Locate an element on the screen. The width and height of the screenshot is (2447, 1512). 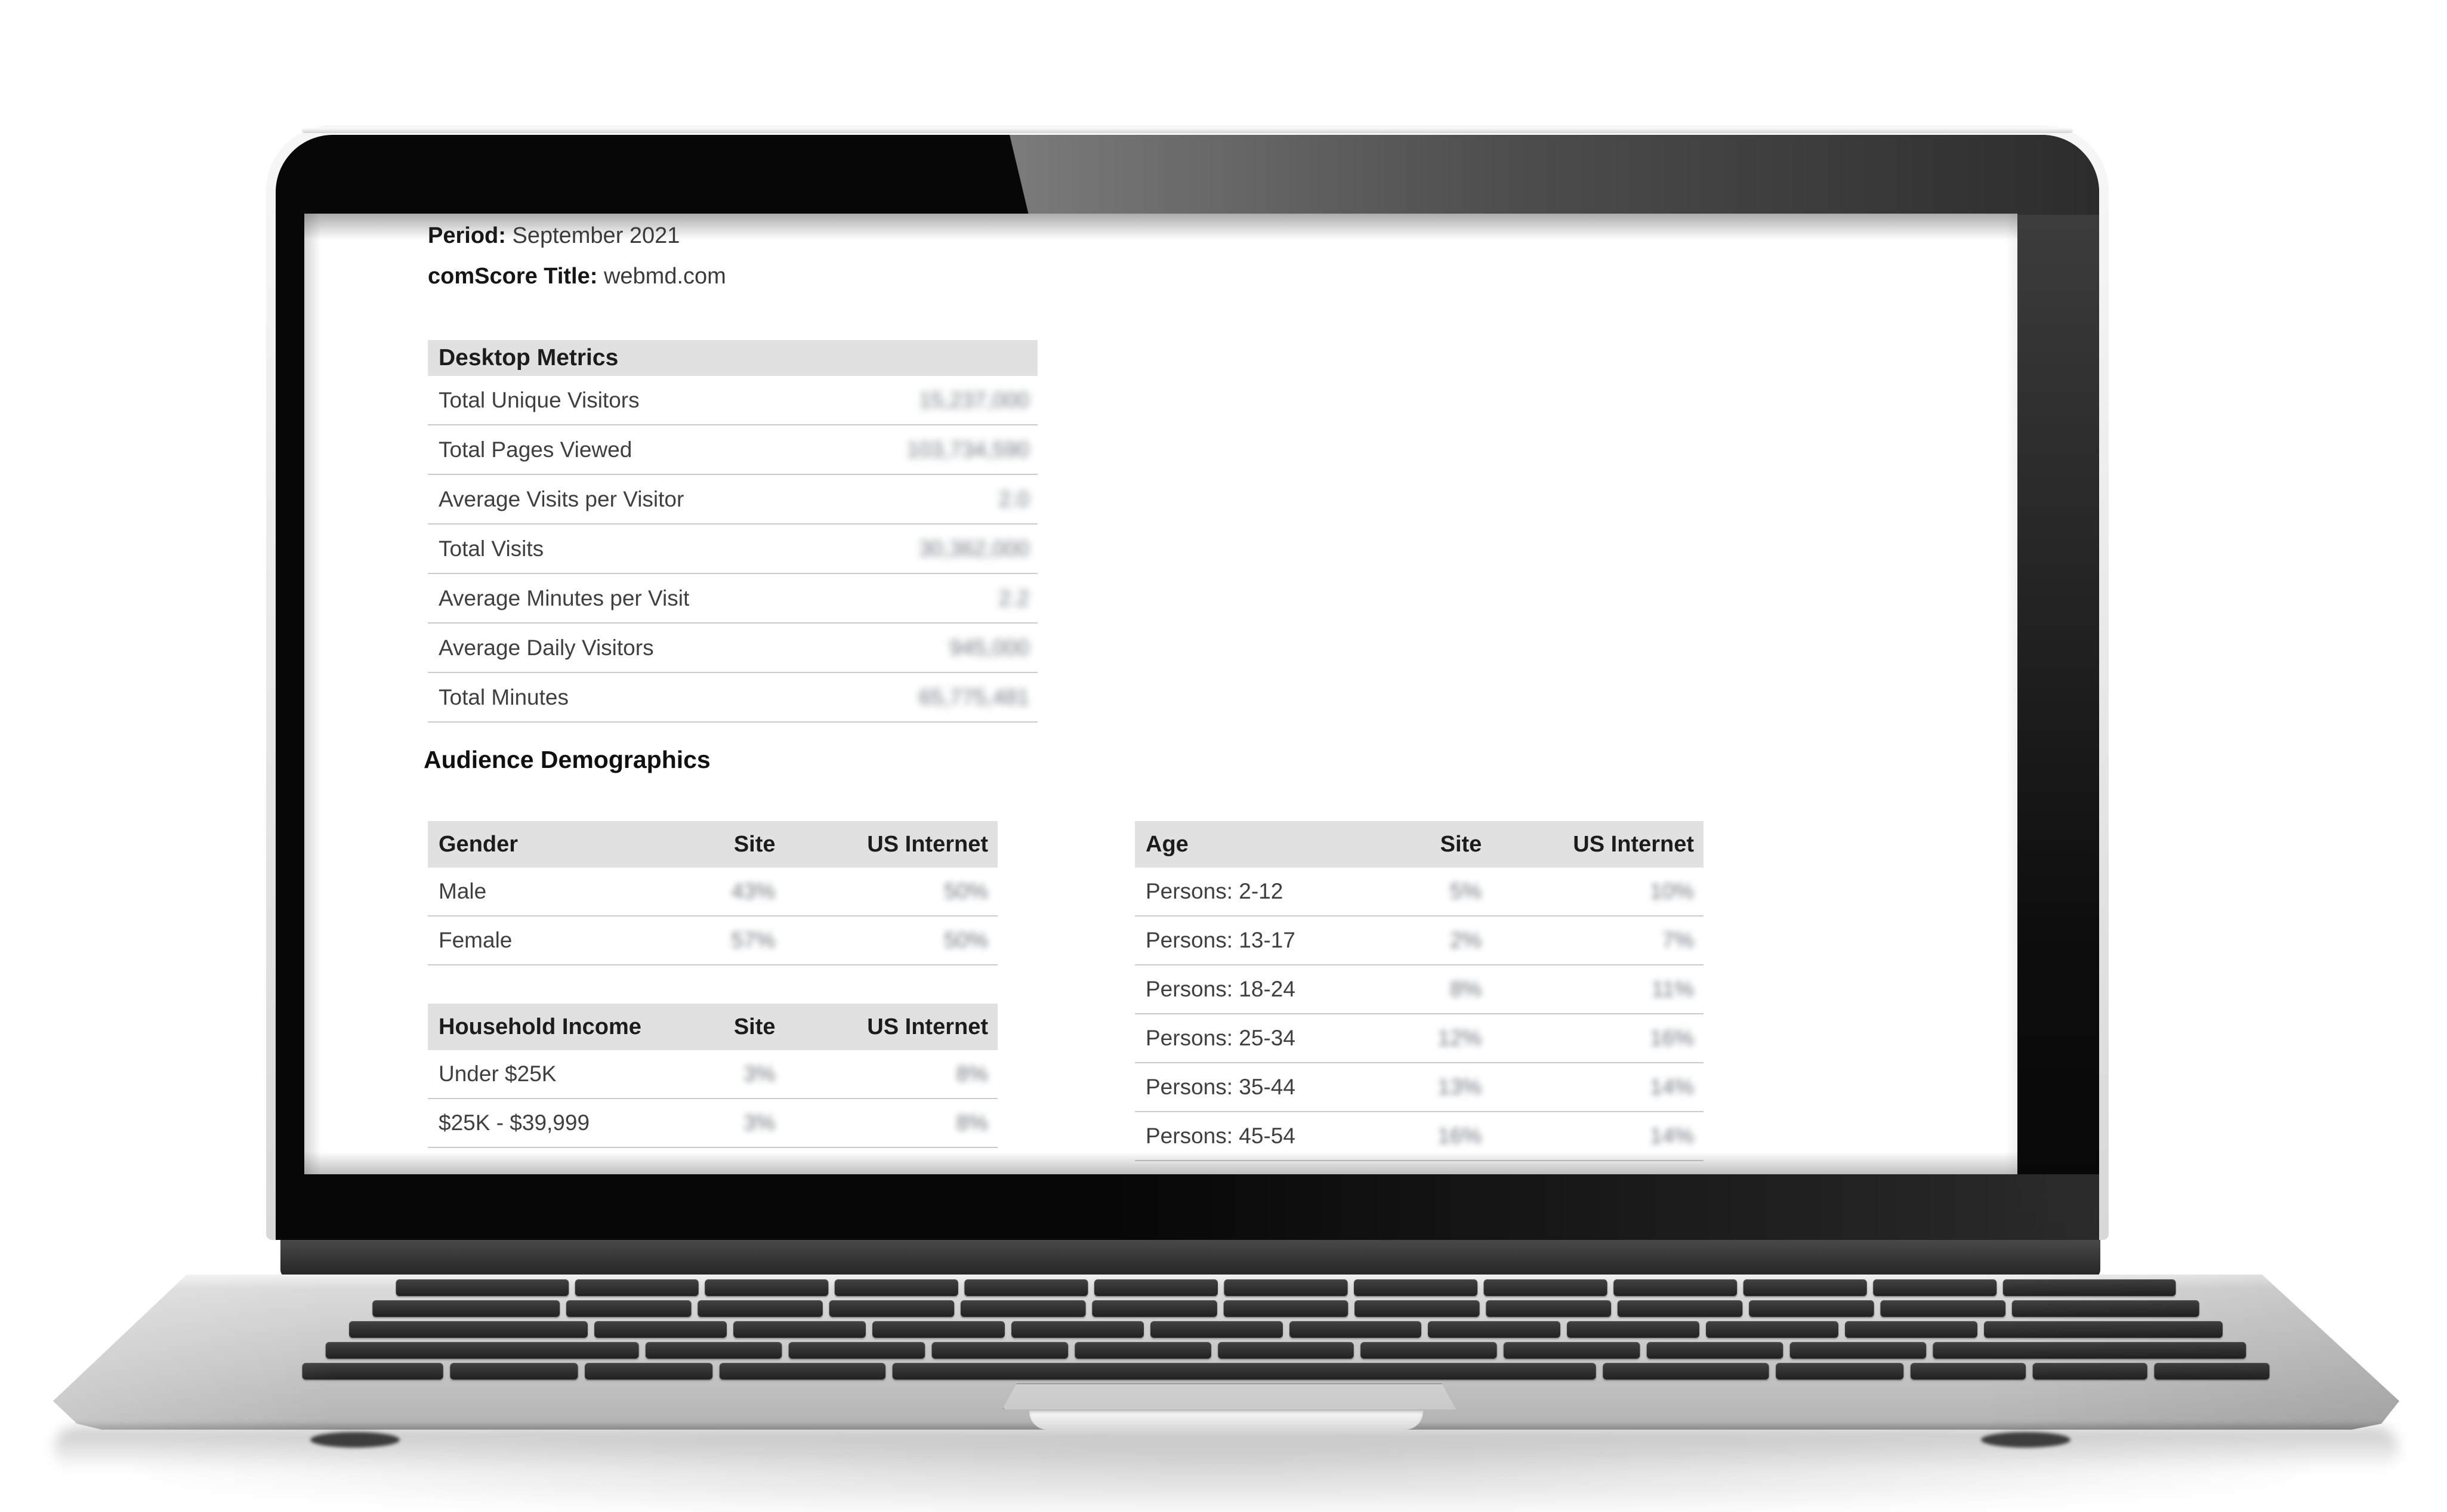
metric-value-blurred: 15,237,000 is located at coordinates (974, 399).